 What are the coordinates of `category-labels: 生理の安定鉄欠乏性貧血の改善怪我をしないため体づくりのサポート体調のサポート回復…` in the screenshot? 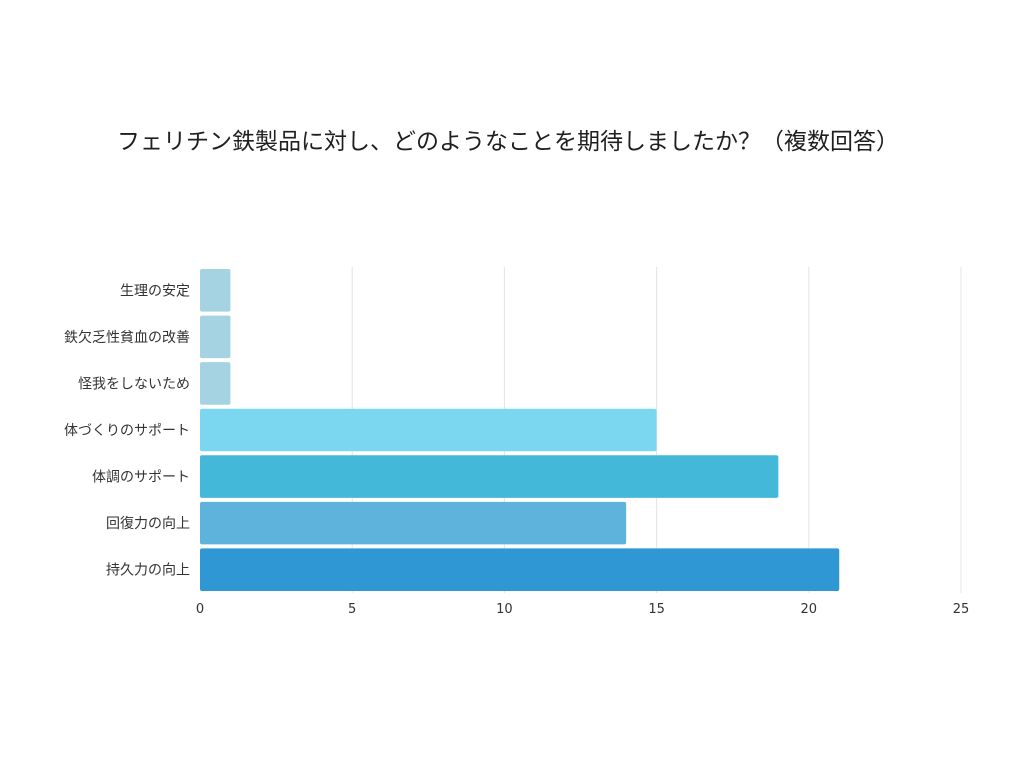 It's located at (127, 430).